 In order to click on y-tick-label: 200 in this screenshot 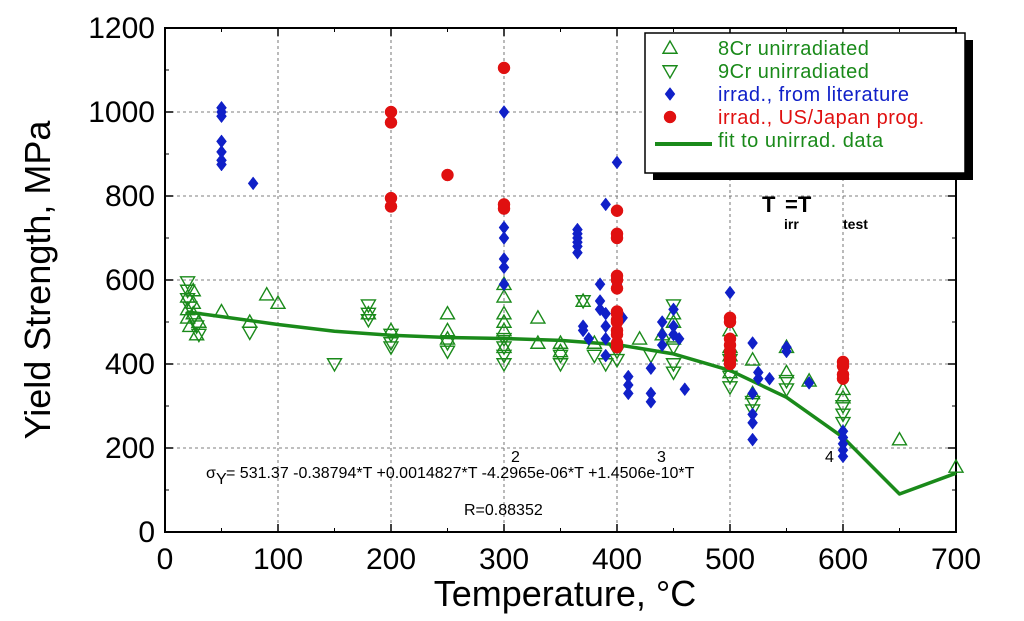, I will do `click(130, 448)`.